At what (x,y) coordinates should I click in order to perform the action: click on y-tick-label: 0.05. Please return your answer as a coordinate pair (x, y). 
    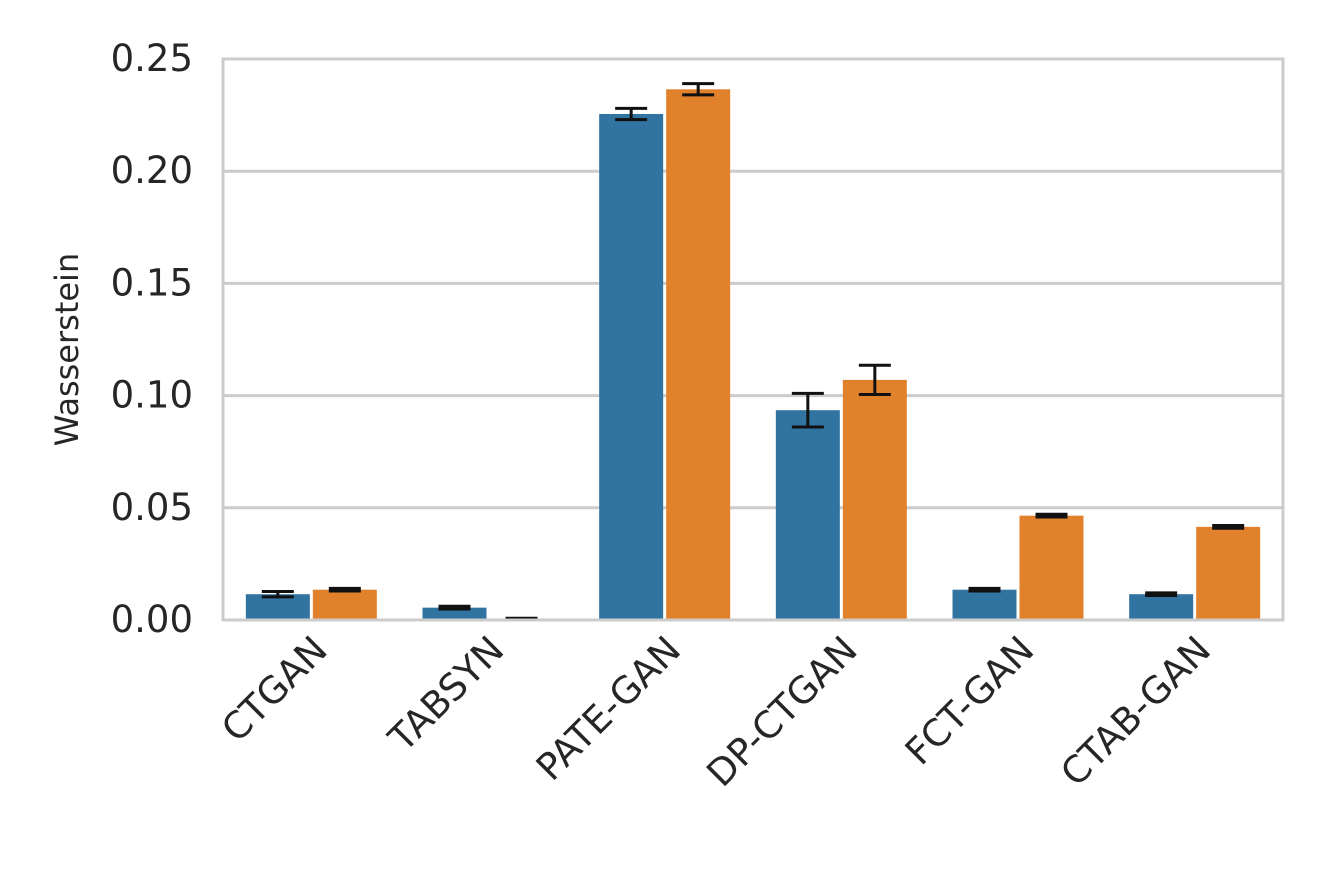
    Looking at the image, I should click on (152, 507).